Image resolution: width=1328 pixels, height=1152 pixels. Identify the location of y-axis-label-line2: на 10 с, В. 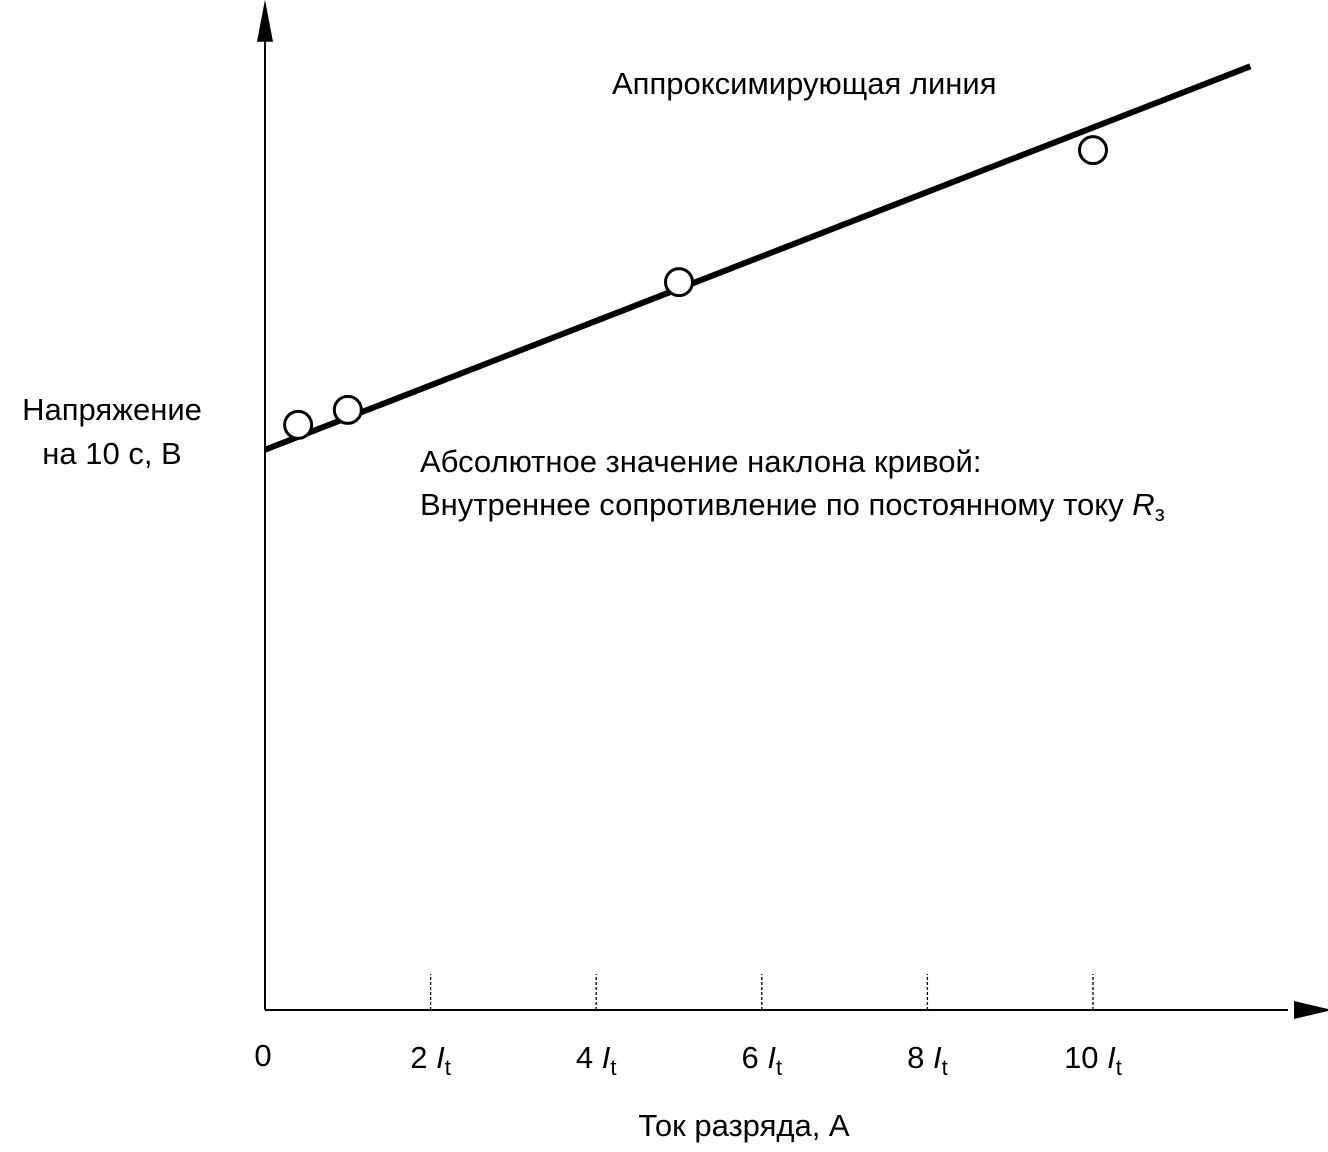
(111, 453).